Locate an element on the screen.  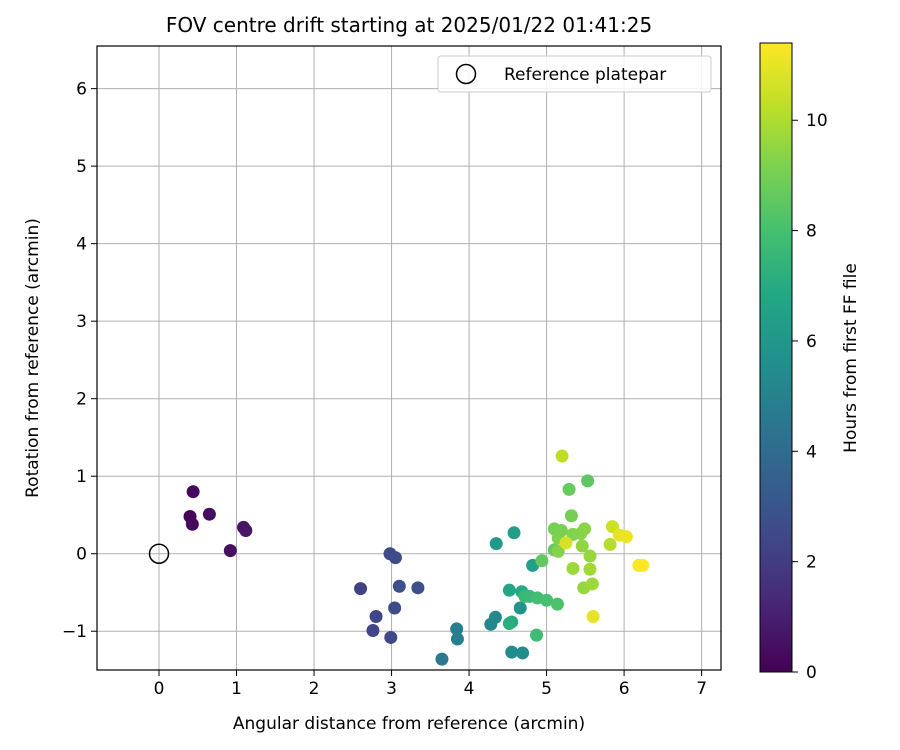
colorbar-tick-label: 0 is located at coordinates (811, 673).